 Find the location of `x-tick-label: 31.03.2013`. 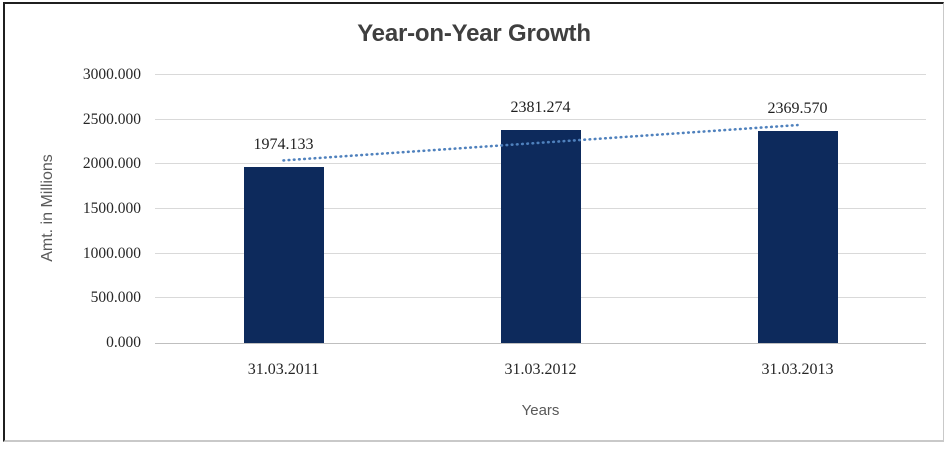

x-tick-label: 31.03.2013 is located at coordinates (797, 369).